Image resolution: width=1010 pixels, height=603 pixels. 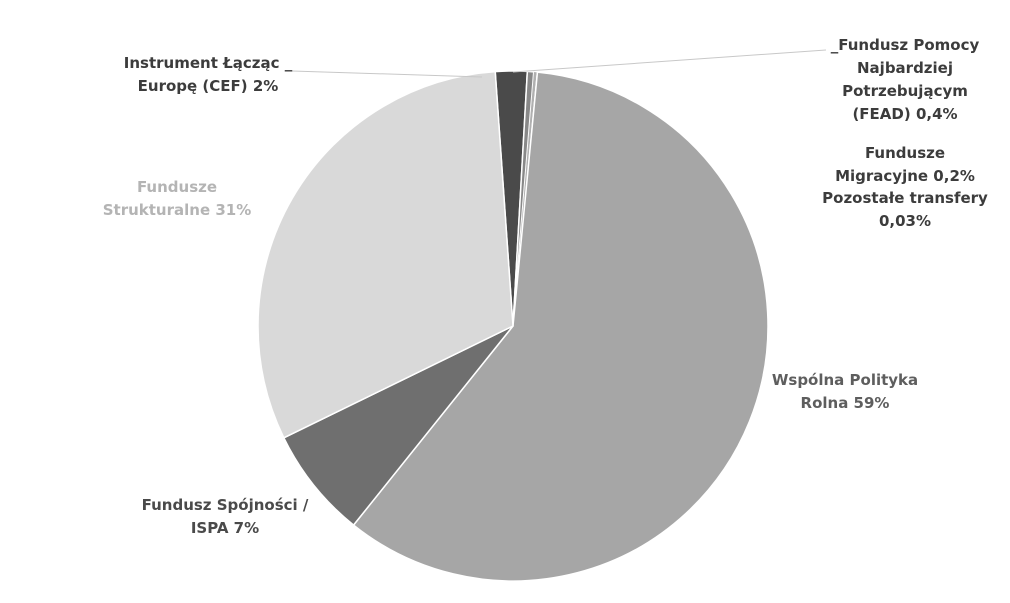 I want to click on slice-label-0: Instrument Łącząc _ Europę (CEF) 2%, so click(x=208, y=74).